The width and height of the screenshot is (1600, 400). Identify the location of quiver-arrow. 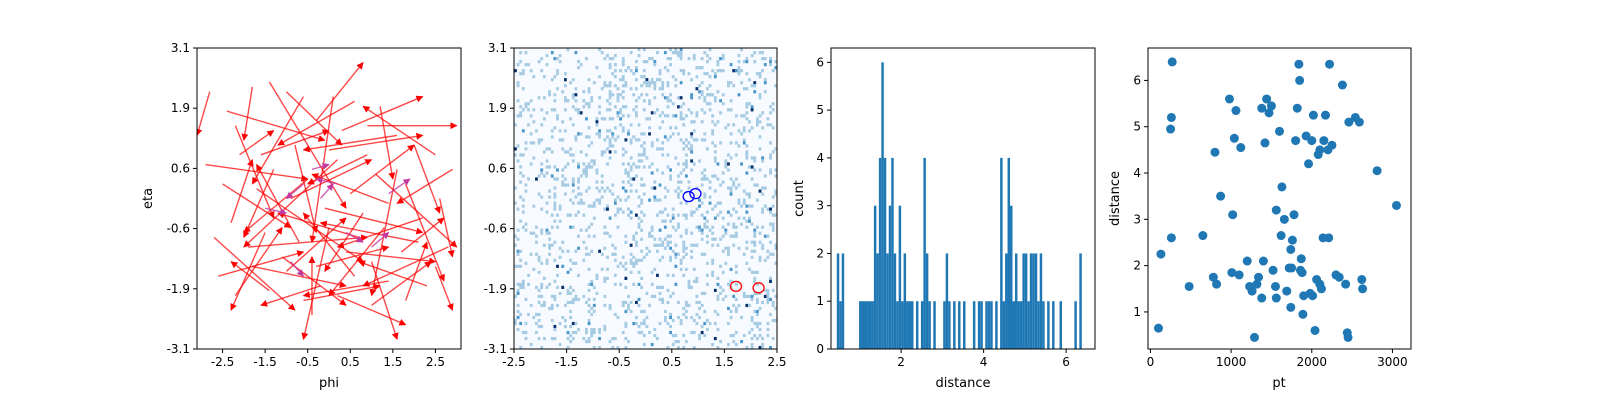
(257, 172).